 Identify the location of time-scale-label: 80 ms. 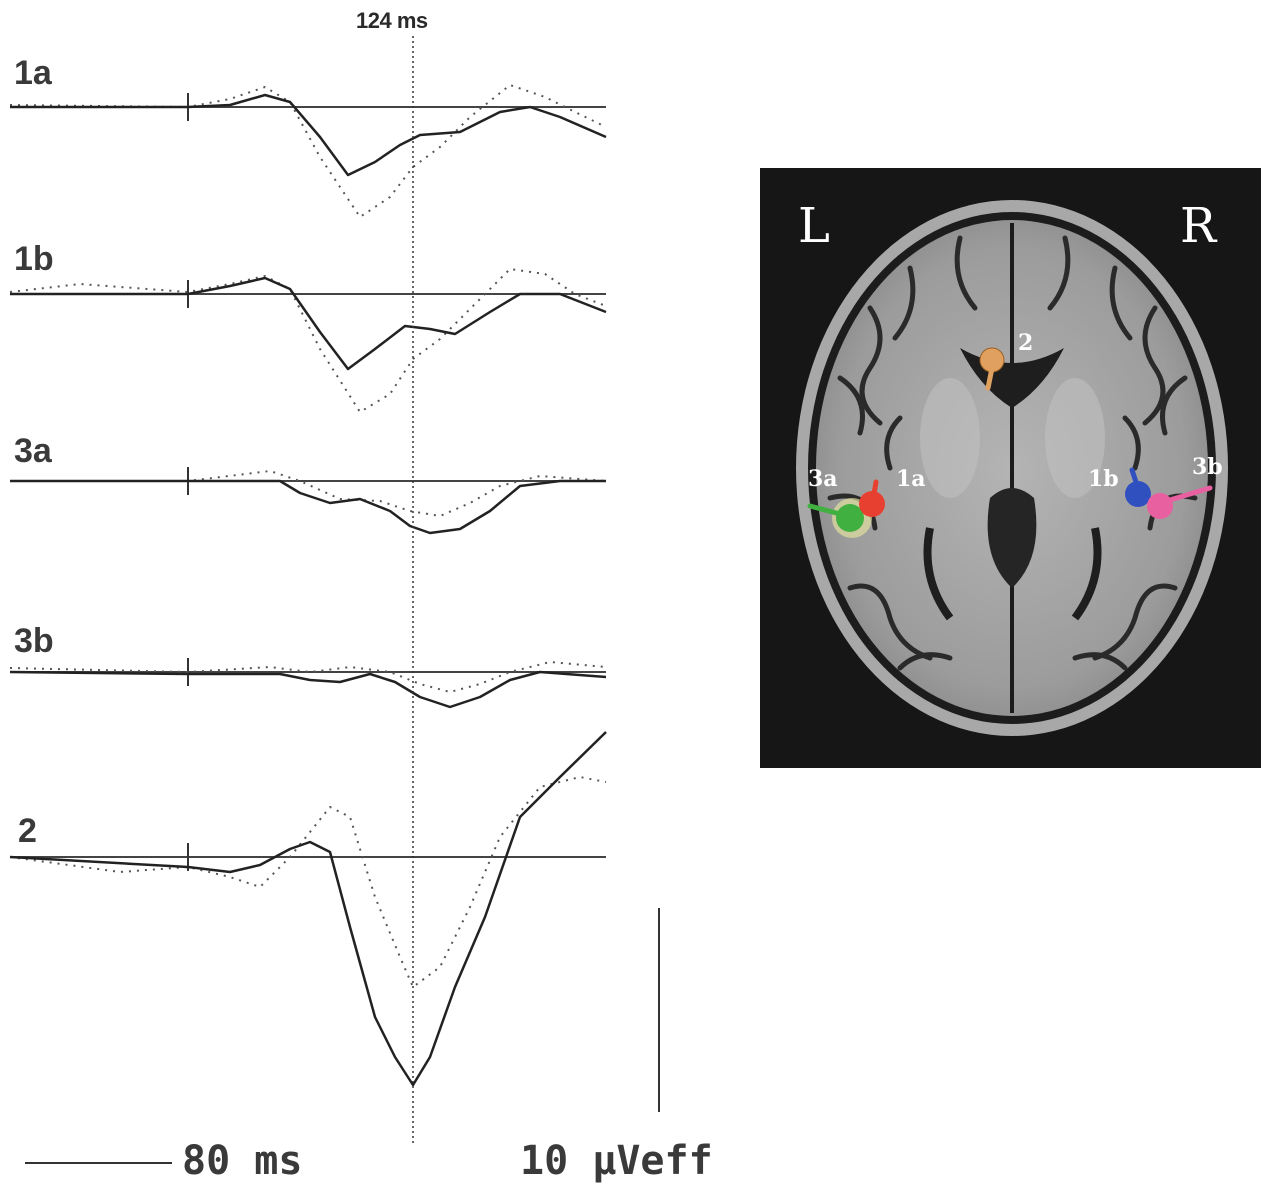
(242, 1161).